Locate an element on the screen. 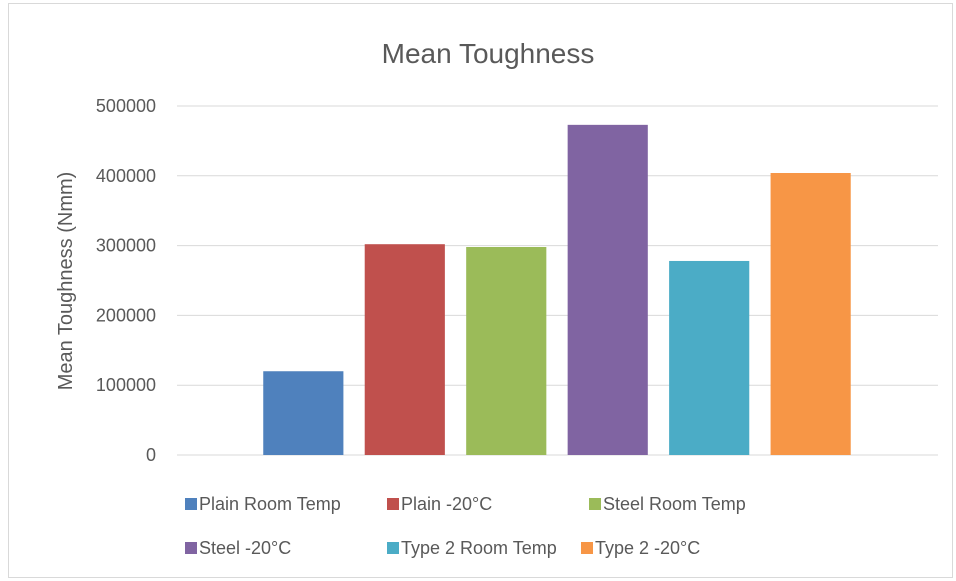  y-tick-label: 200000 is located at coordinates (126, 315).